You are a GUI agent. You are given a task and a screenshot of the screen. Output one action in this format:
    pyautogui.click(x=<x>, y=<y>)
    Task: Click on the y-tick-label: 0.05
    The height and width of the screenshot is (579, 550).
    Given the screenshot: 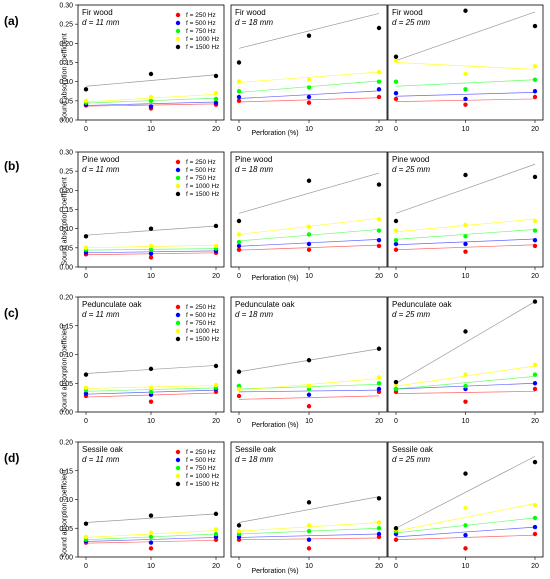 What is the action you would take?
    pyautogui.click(x=66, y=248)
    